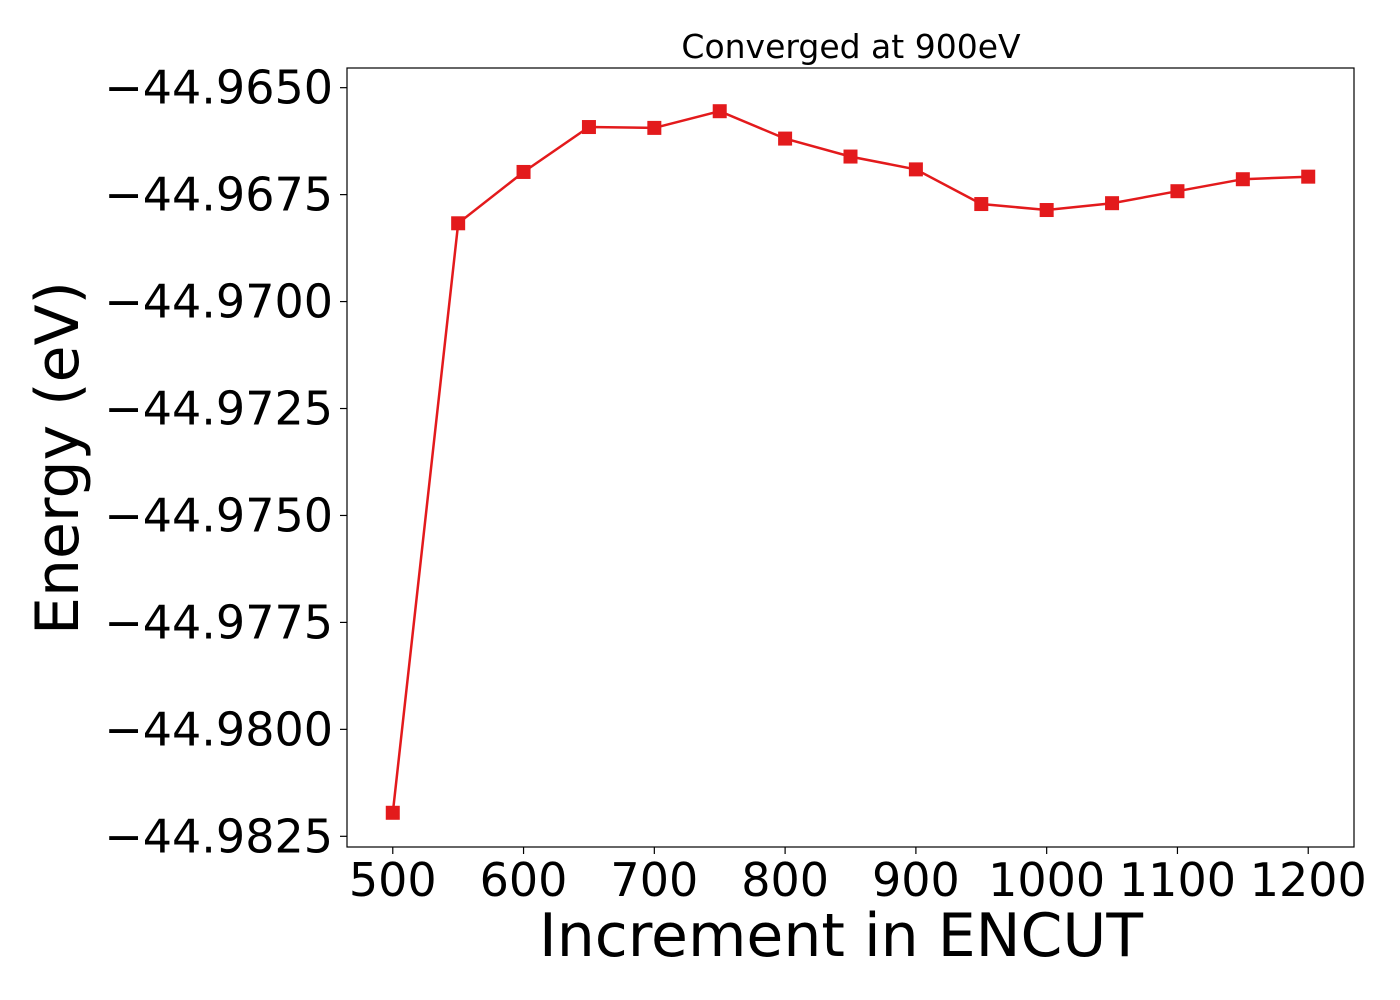  I want to click on x-axis-label: Increment in ENCUT, so click(841, 936).